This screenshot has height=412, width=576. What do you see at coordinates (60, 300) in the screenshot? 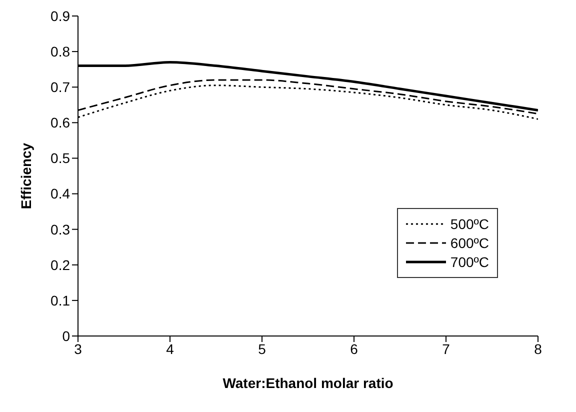
I see `y-tick-label: 0.1` at bounding box center [60, 300].